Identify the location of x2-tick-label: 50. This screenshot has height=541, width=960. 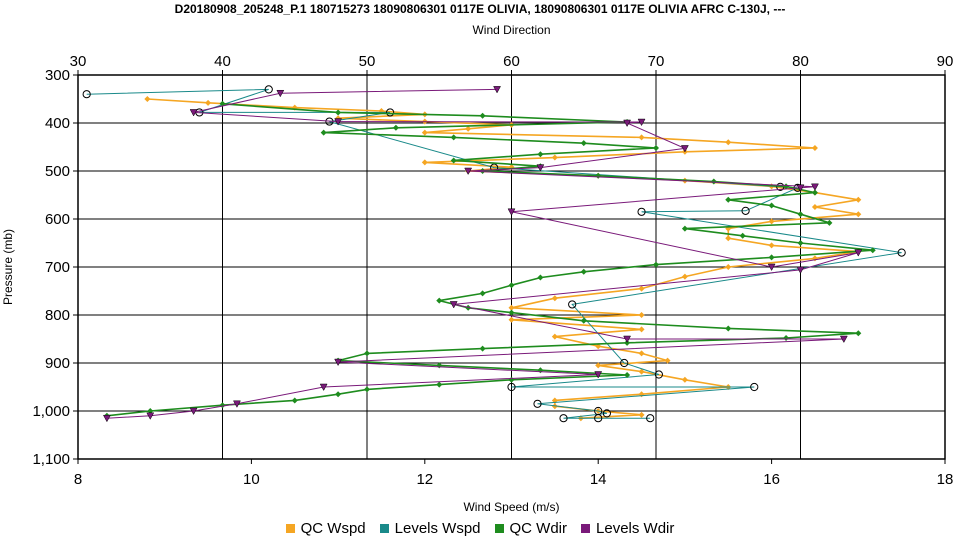
(367, 61).